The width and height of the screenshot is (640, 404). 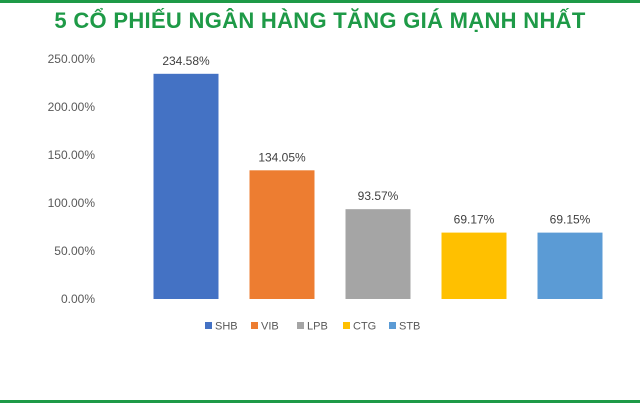 What do you see at coordinates (254, 325) in the screenshot?
I see `legend-swatch-vib` at bounding box center [254, 325].